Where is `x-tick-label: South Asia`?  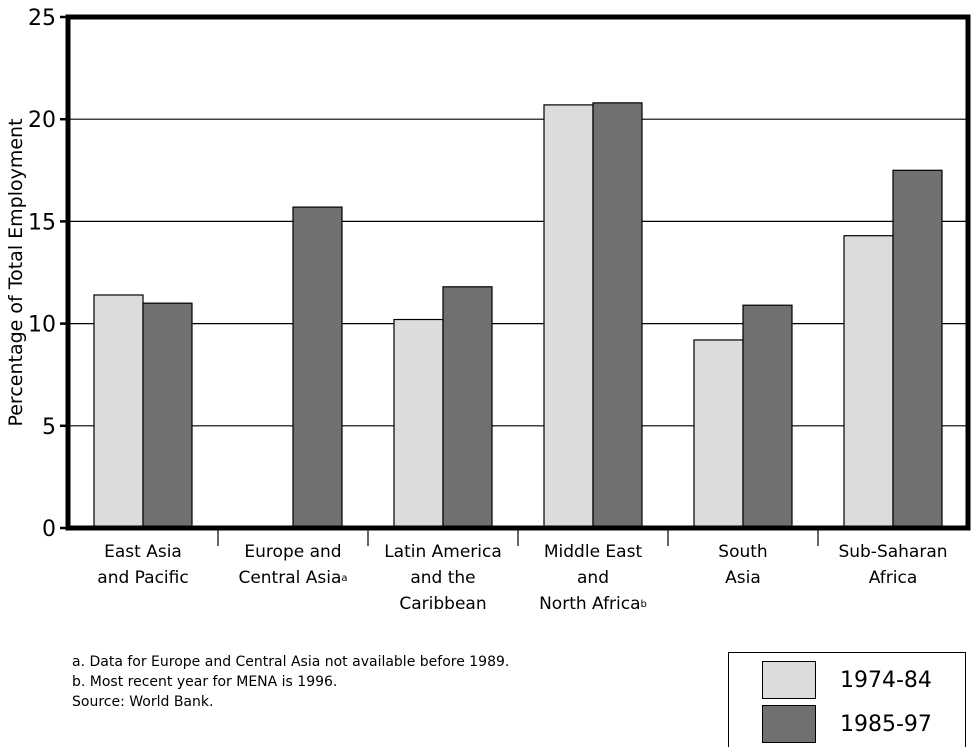
x-tick-label: South Asia is located at coordinates (742, 565).